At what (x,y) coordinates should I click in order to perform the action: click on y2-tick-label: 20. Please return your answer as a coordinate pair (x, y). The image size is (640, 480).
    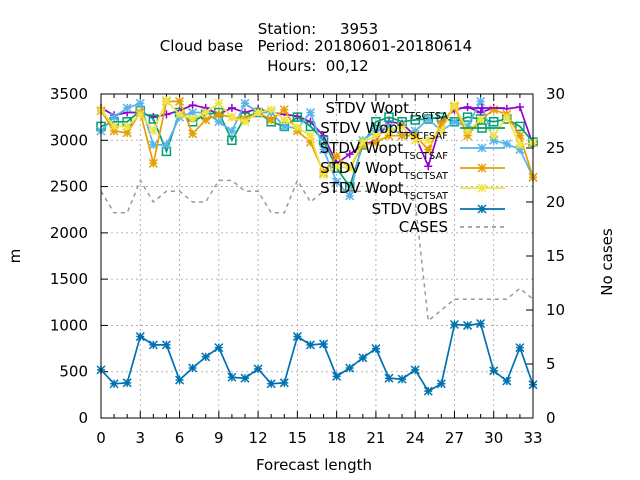
    Looking at the image, I should click on (555, 202).